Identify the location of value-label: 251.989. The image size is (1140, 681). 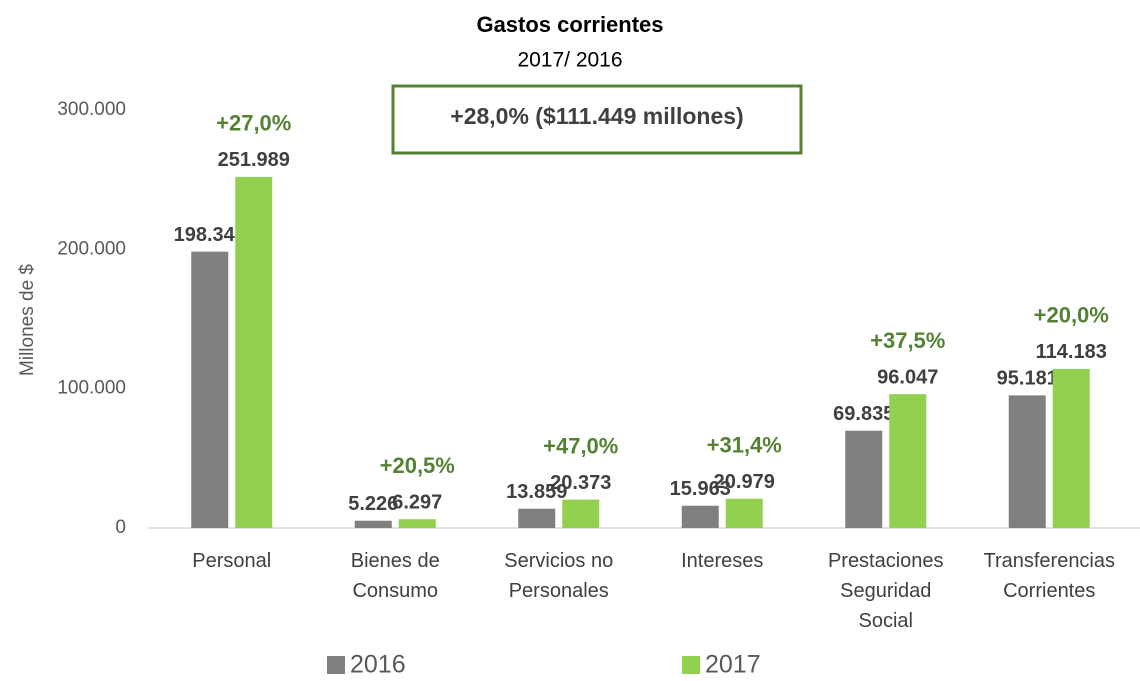
(254, 160).